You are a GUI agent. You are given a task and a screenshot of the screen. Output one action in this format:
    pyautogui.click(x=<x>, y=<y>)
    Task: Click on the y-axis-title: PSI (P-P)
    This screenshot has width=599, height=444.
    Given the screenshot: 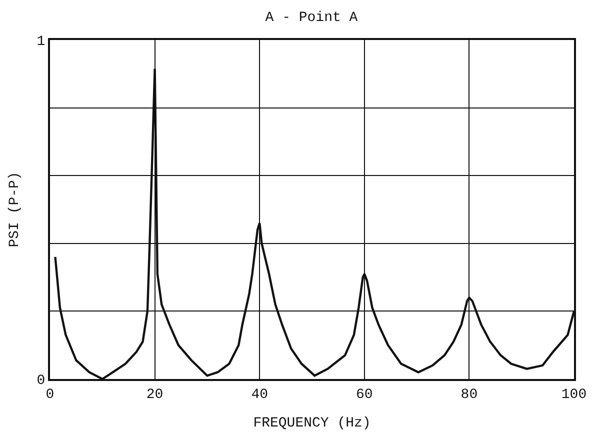 What is the action you would take?
    pyautogui.click(x=14, y=210)
    